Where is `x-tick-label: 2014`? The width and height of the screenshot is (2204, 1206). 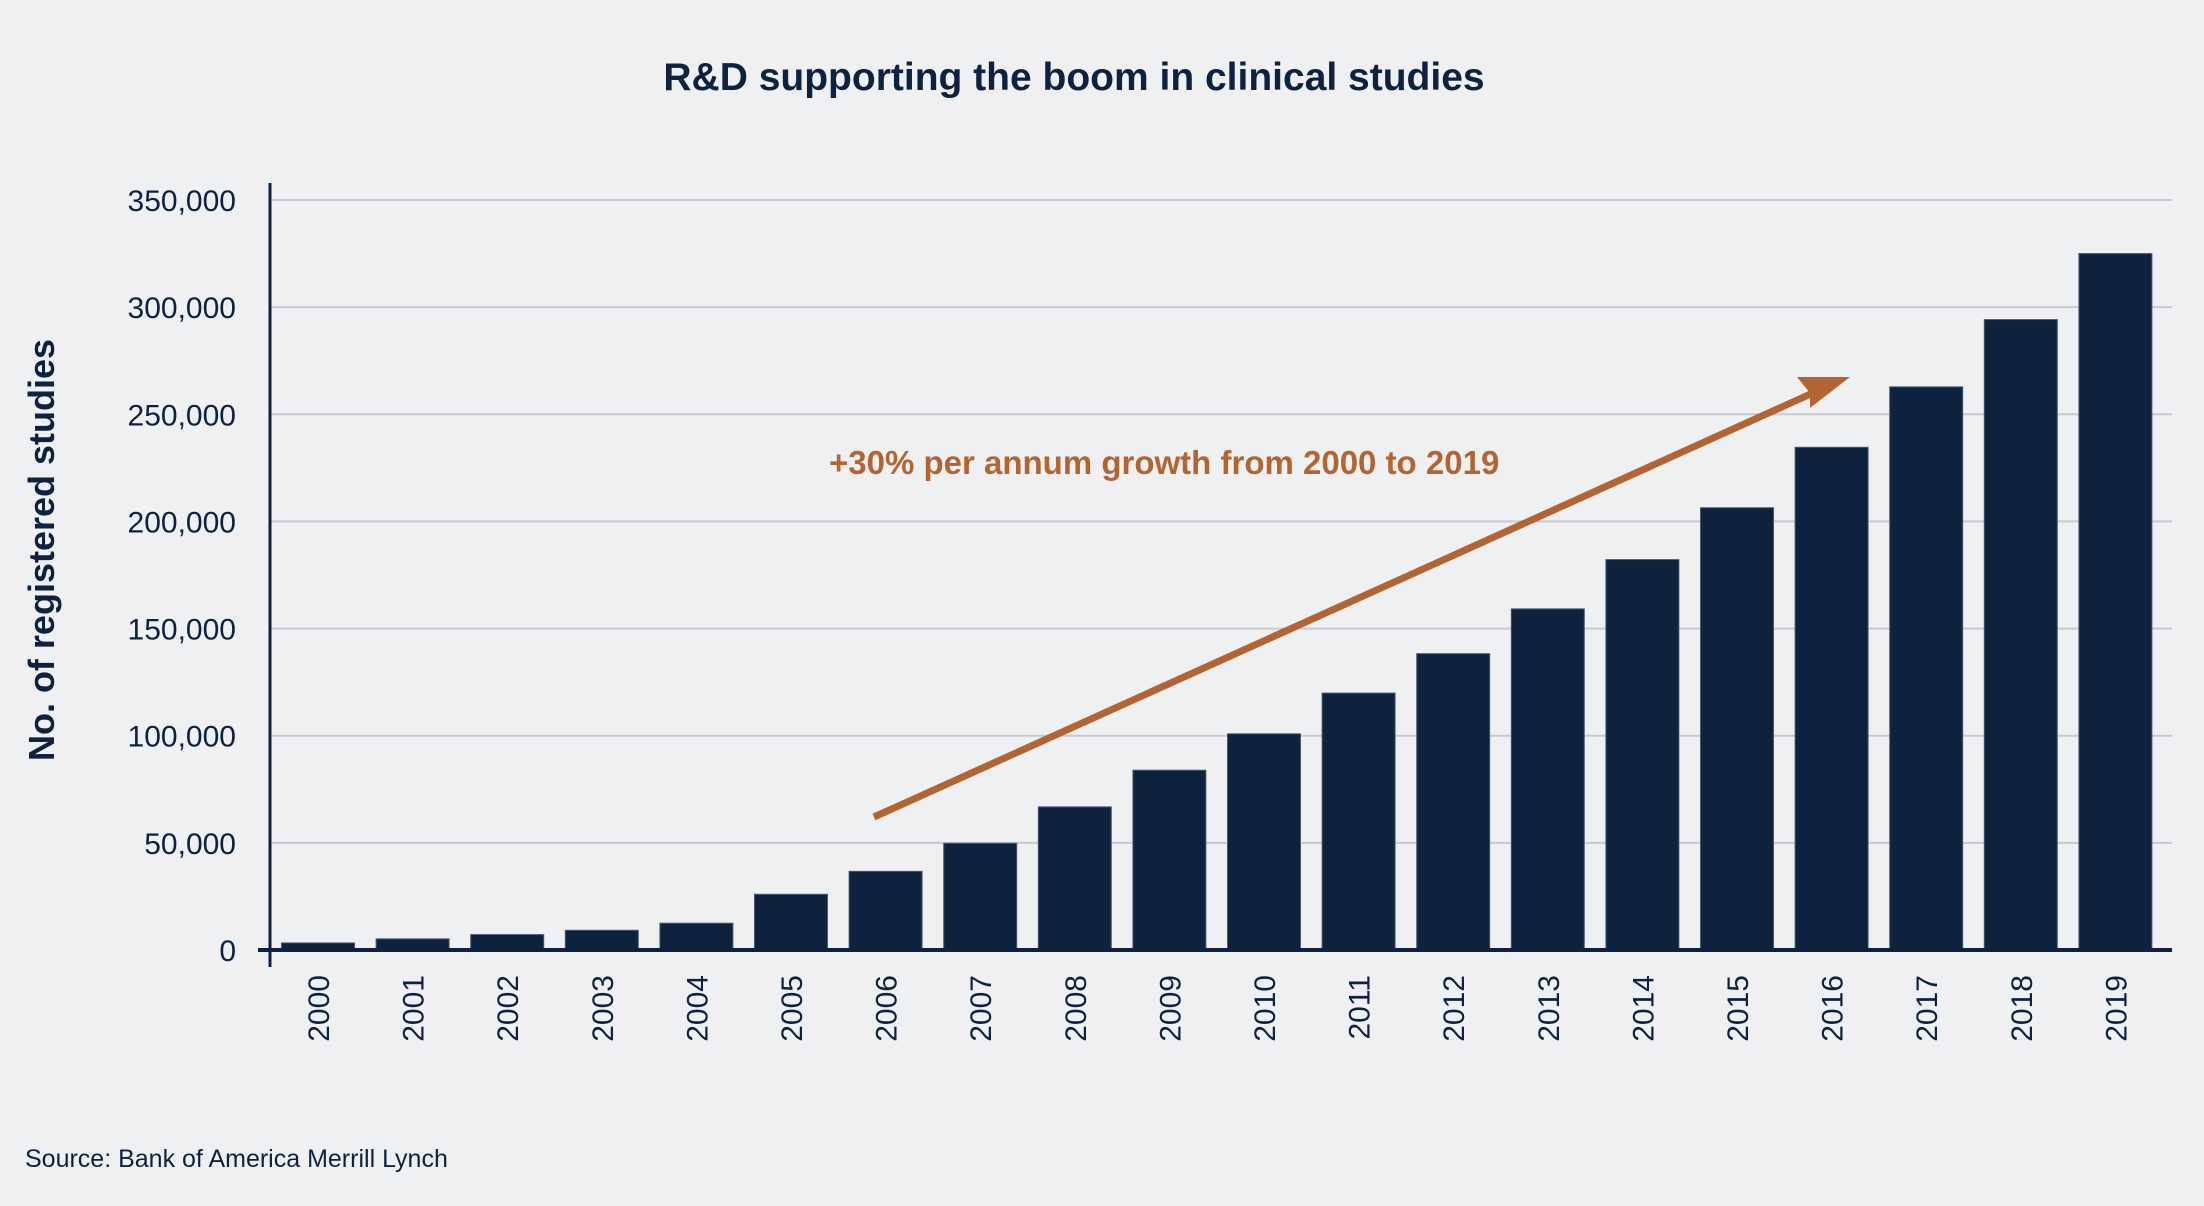 x-tick-label: 2014 is located at coordinates (1643, 1008).